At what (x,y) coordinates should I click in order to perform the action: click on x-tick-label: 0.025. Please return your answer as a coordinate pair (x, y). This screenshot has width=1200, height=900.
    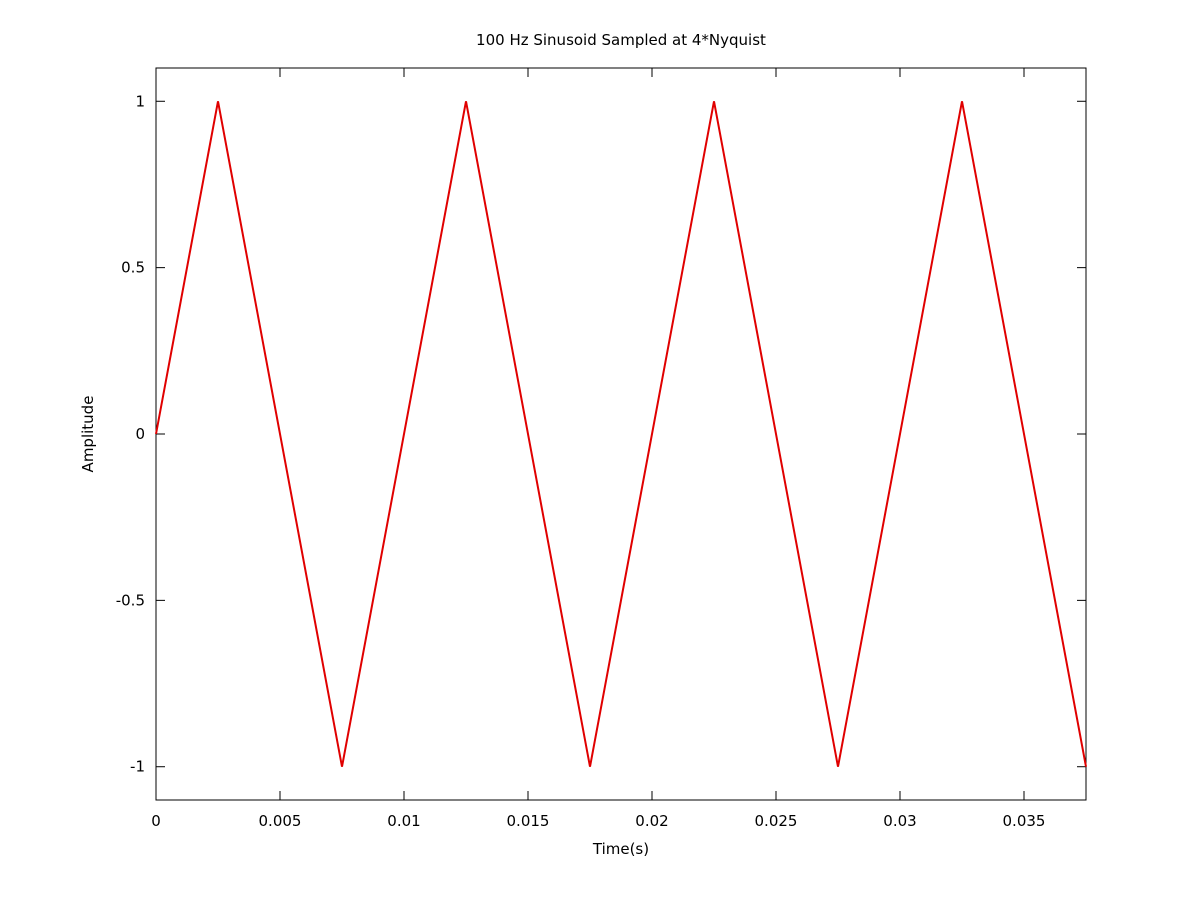
    Looking at the image, I should click on (776, 821).